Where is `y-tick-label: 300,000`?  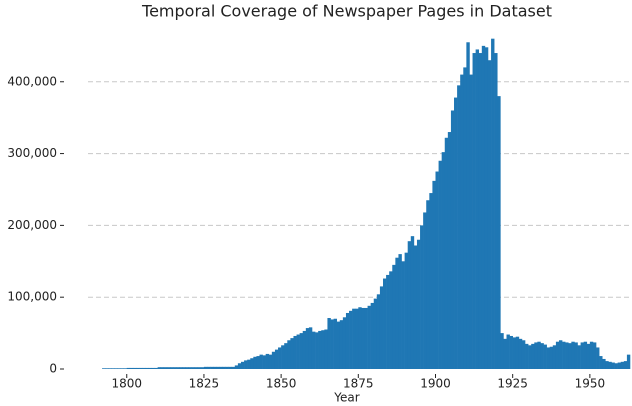
y-tick-label: 300,000 is located at coordinates (32, 153).